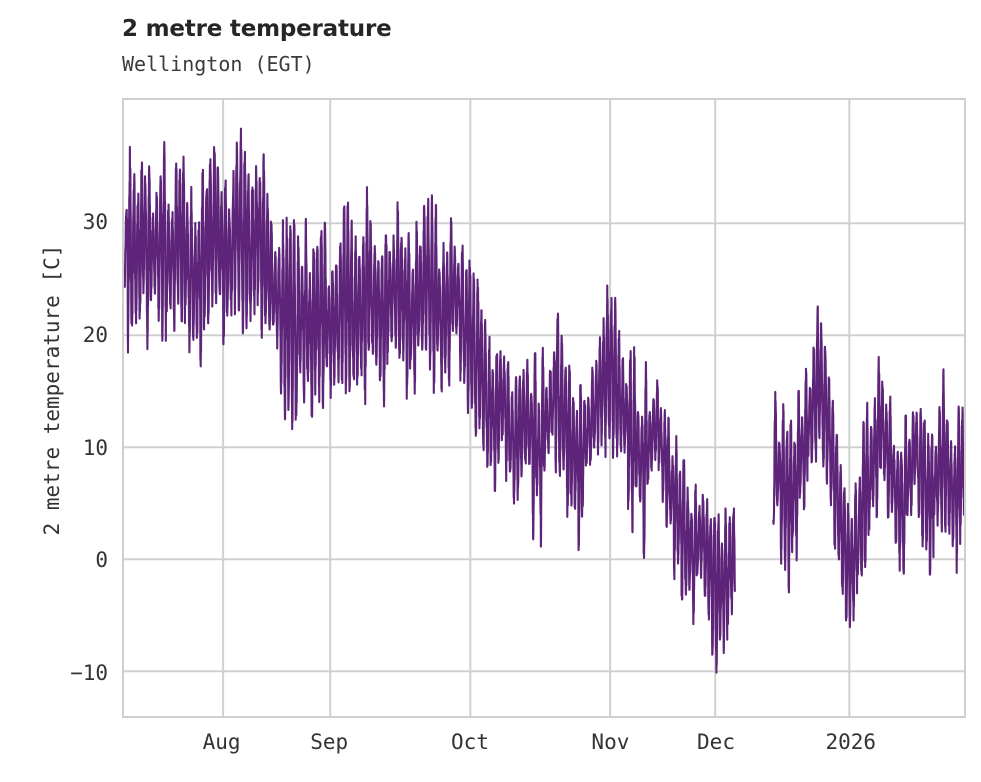 The width and height of the screenshot is (981, 782). I want to click on x-tick-label: Oct, so click(470, 742).